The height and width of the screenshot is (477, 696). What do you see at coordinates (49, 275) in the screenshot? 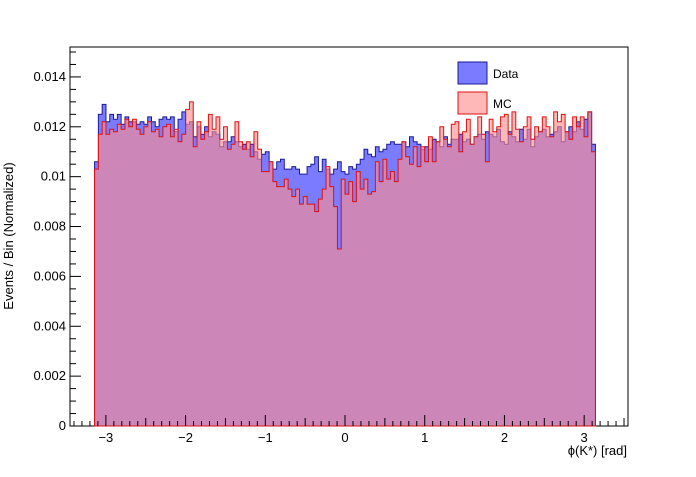
I see `y-tick-label: 0.006` at bounding box center [49, 275].